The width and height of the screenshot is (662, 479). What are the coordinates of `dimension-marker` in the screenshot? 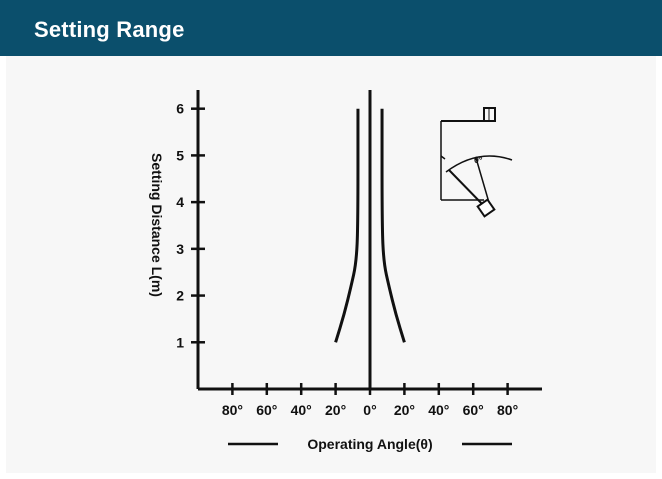 It's located at (443, 157).